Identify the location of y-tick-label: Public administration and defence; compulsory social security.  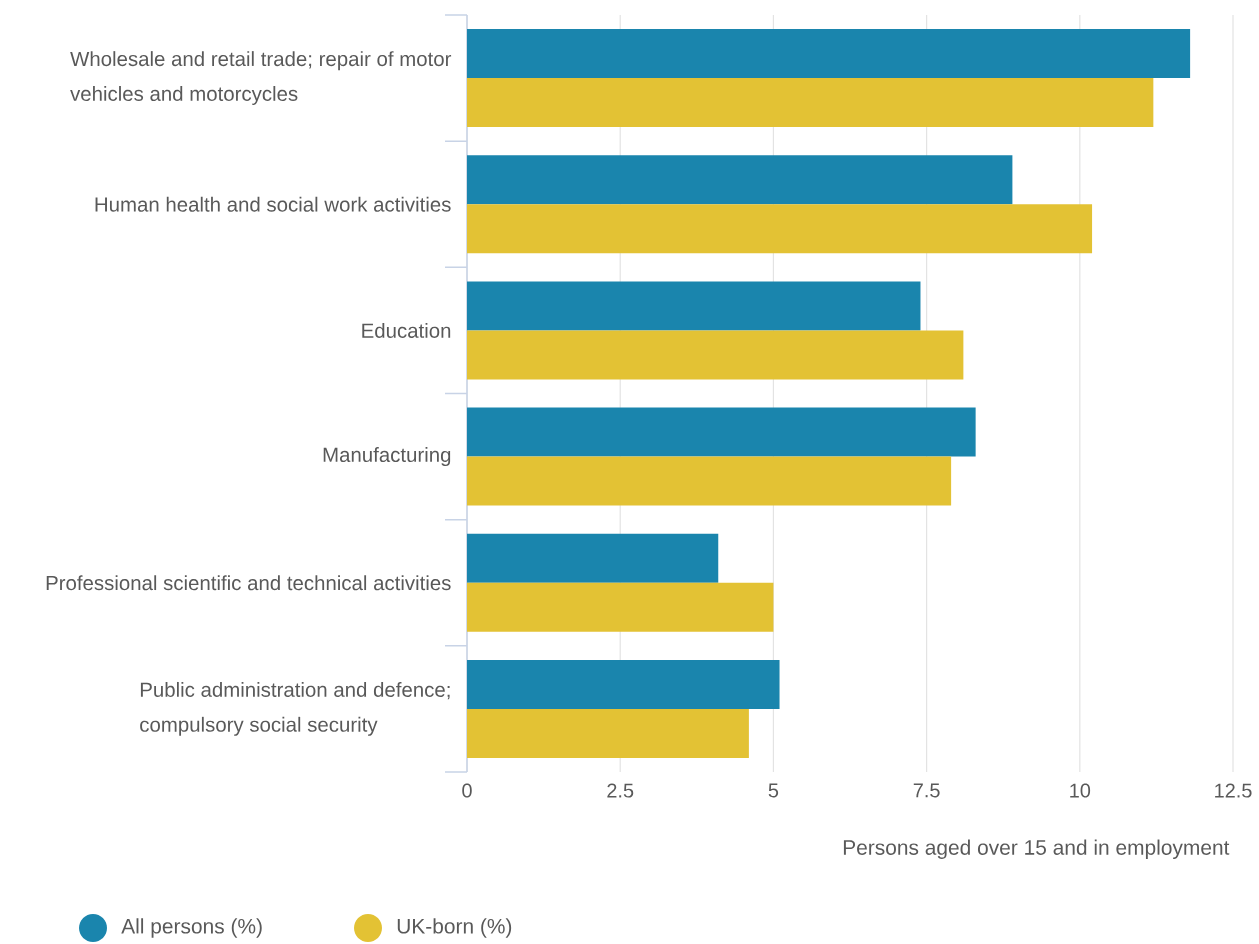
(295, 708).